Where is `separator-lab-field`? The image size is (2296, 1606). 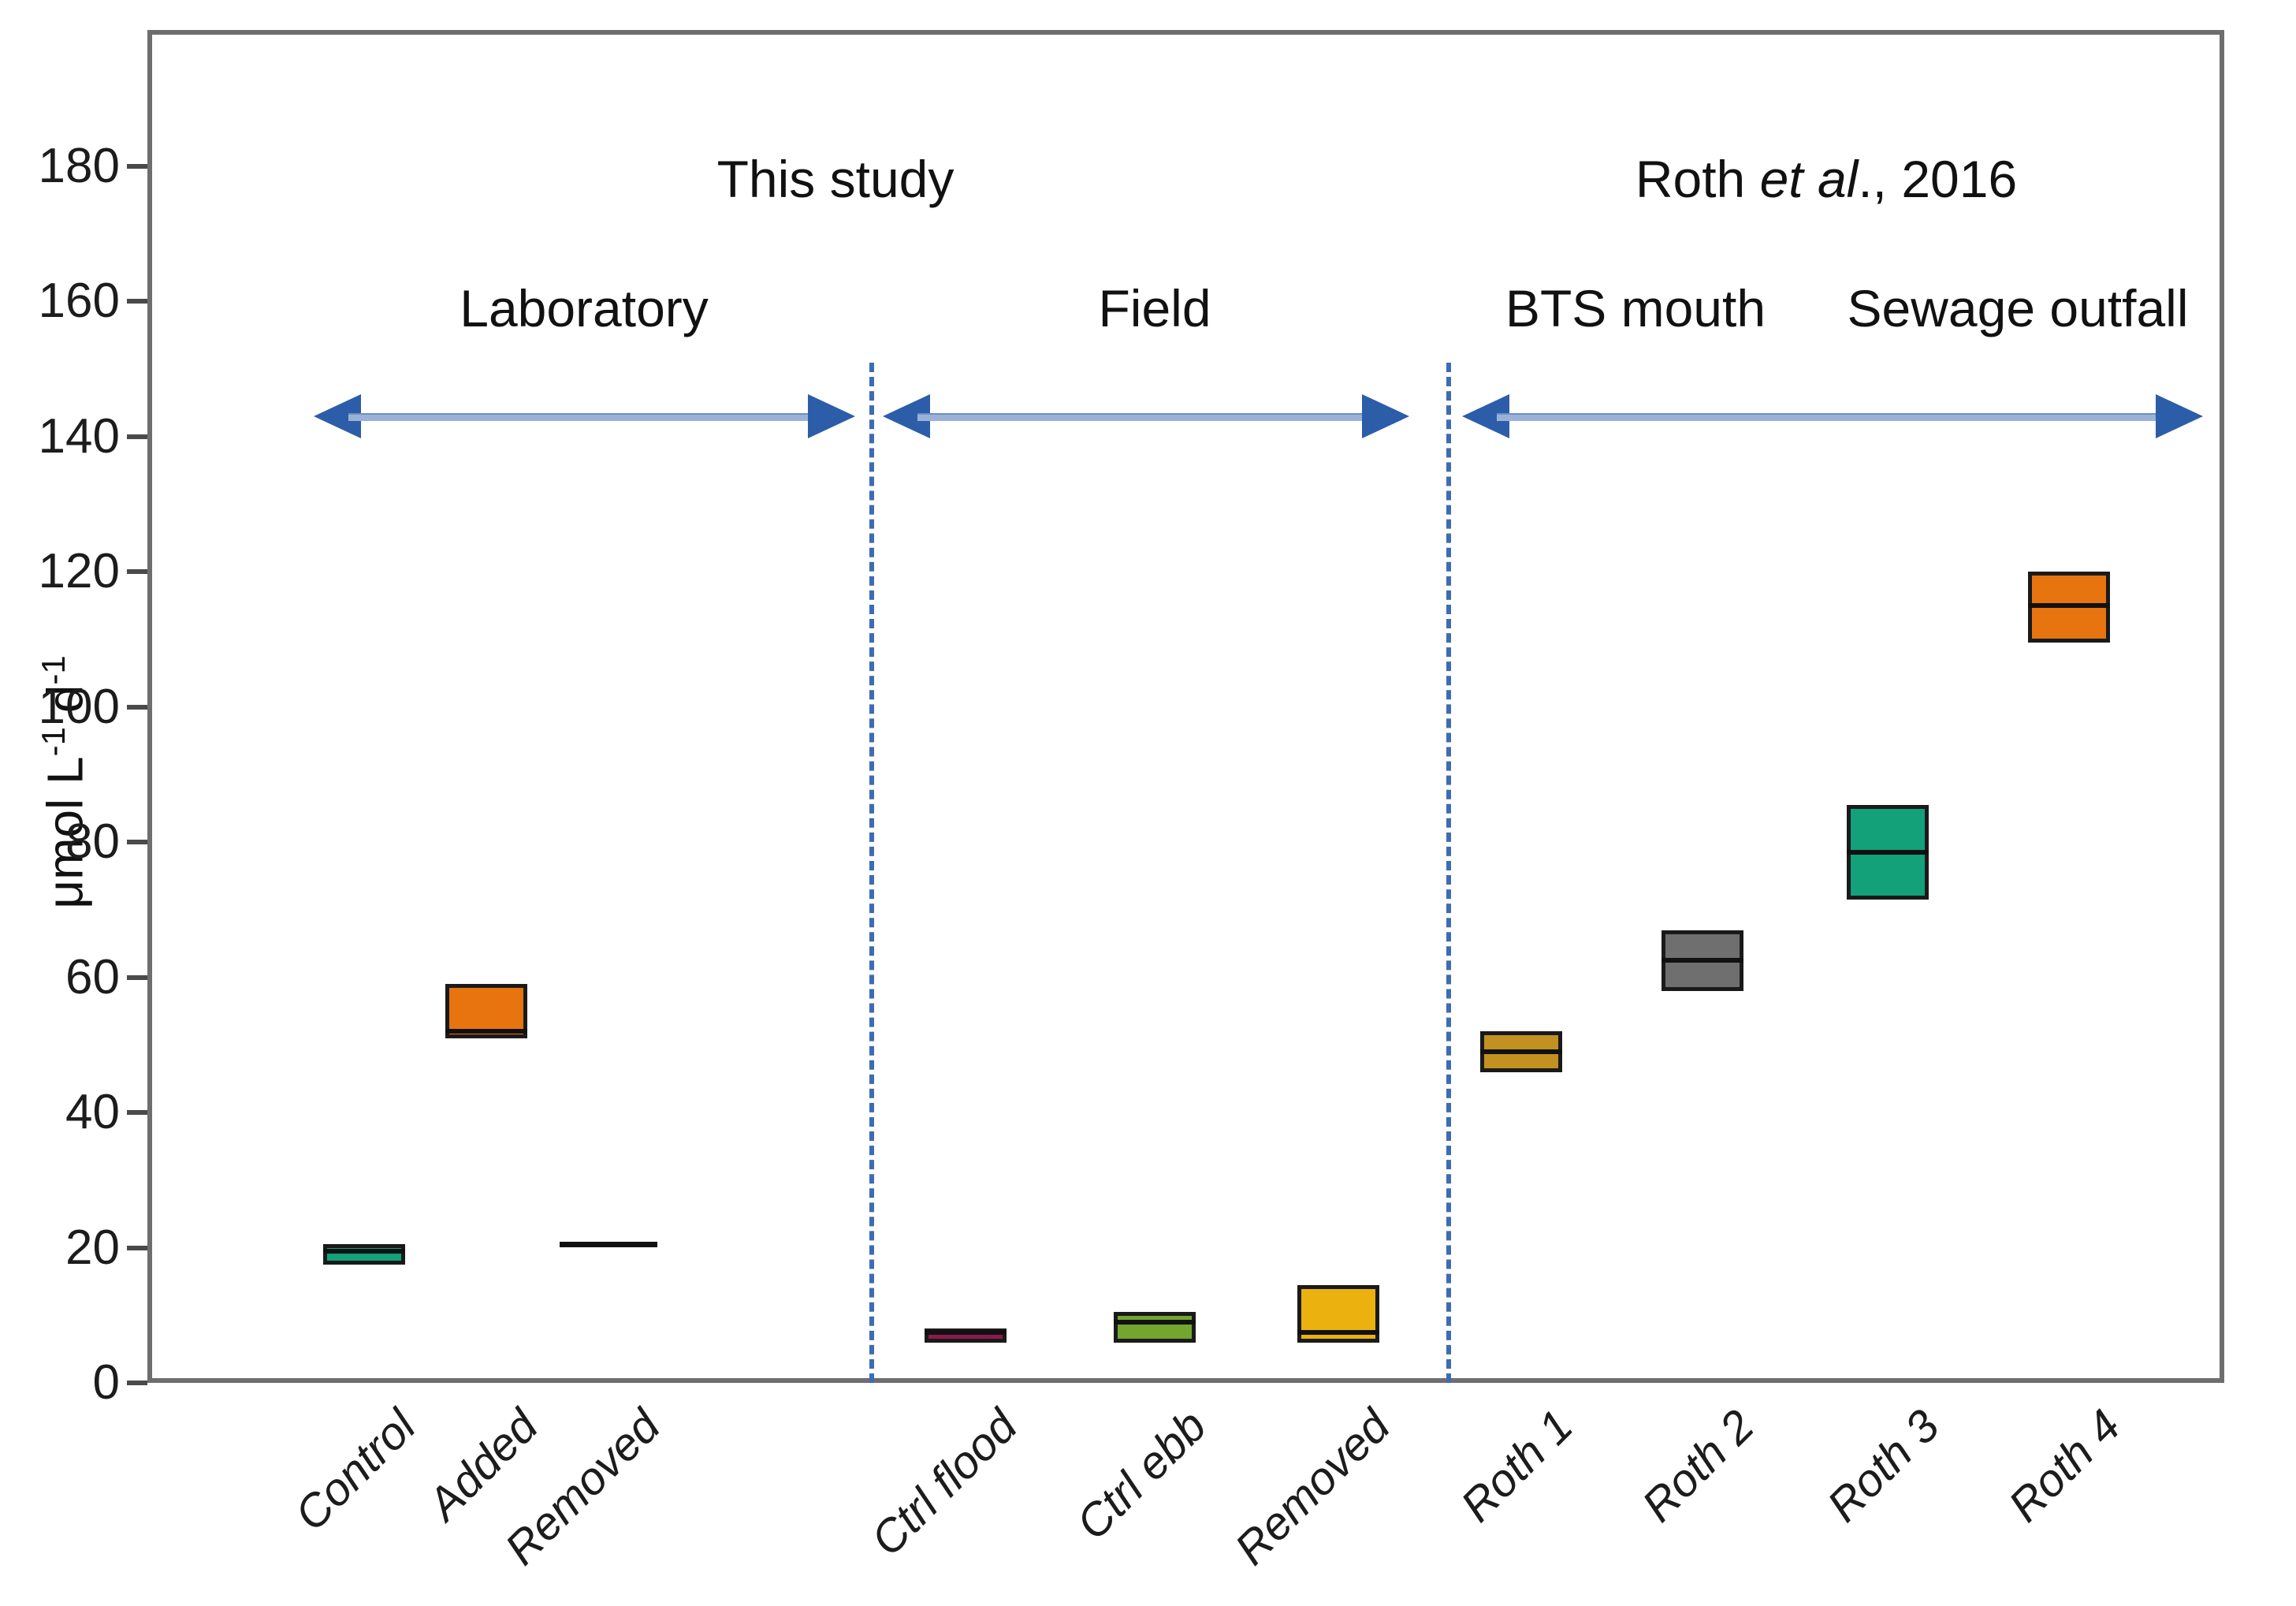
separator-lab-field is located at coordinates (871, 873).